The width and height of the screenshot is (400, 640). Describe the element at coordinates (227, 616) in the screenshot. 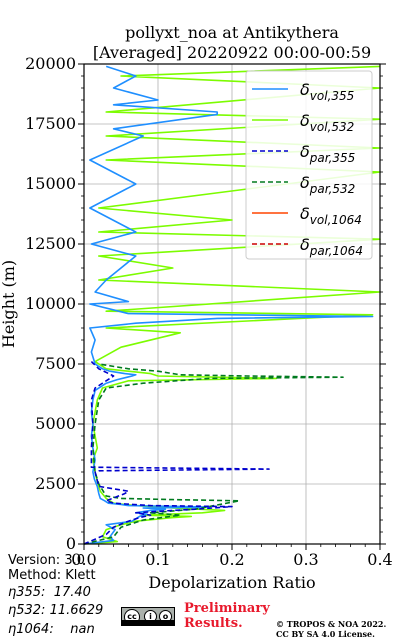

I see `preliminary-results-label: Preliminary Results.` at that location.